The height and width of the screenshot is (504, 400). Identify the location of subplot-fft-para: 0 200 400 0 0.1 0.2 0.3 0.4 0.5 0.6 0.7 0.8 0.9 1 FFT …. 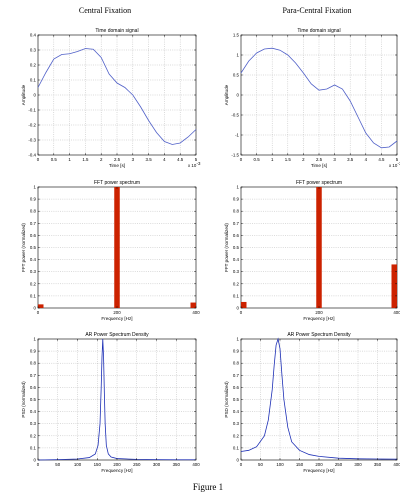
(312, 250).